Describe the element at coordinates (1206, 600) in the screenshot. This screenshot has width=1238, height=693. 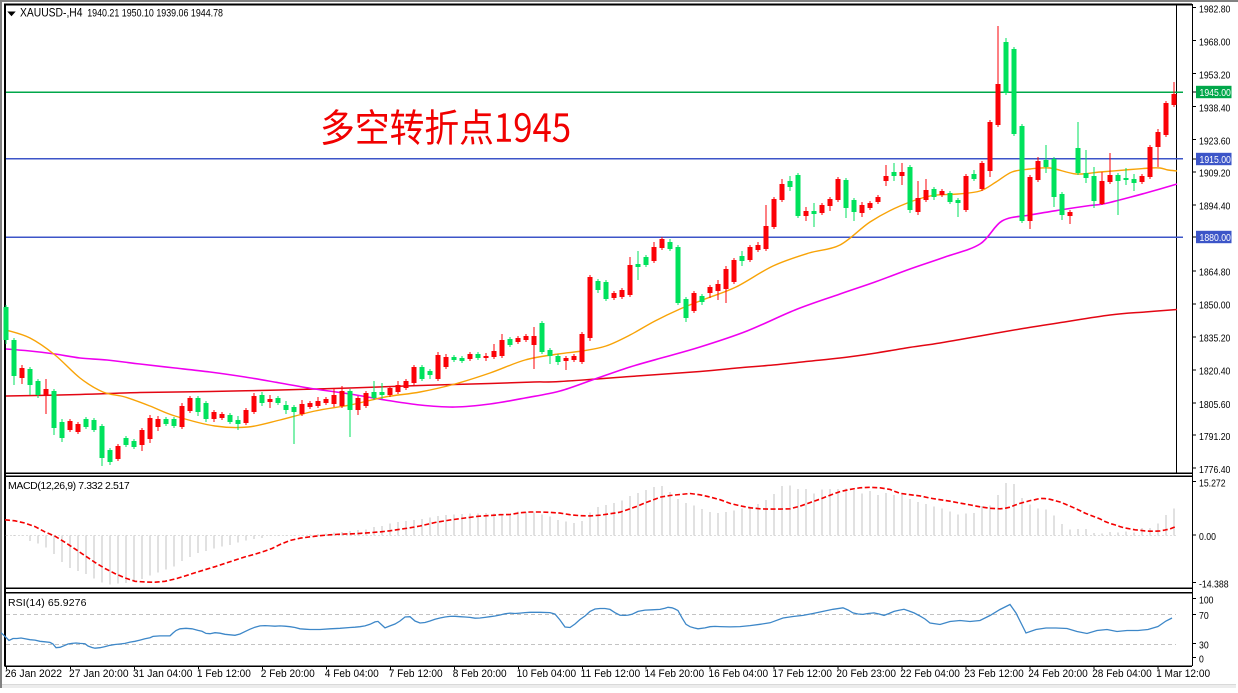
I see `svg-text: 100` at that location.